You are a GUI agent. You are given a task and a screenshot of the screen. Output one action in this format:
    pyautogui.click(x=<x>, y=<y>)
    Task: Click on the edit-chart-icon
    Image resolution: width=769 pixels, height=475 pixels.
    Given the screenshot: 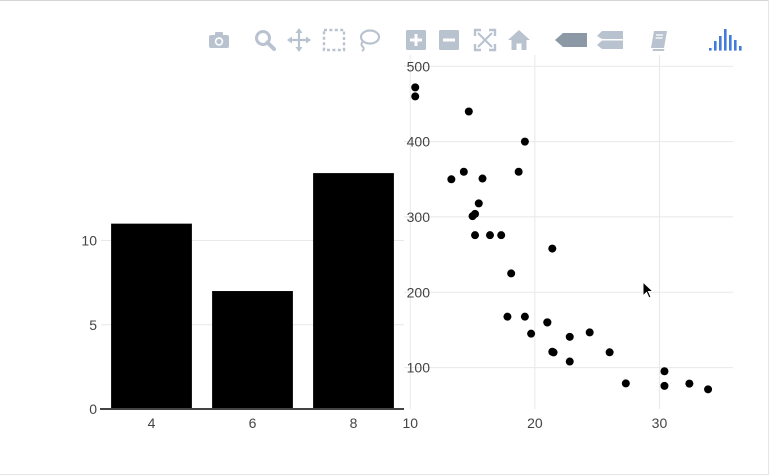 What is the action you would take?
    pyautogui.click(x=659, y=40)
    